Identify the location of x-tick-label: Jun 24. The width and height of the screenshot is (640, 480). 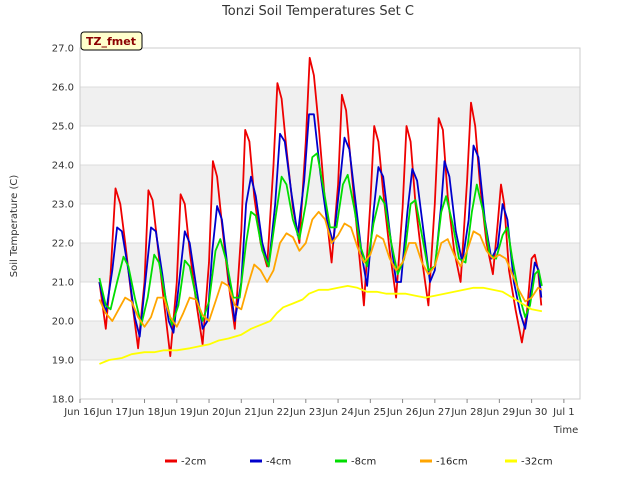
(337, 412).